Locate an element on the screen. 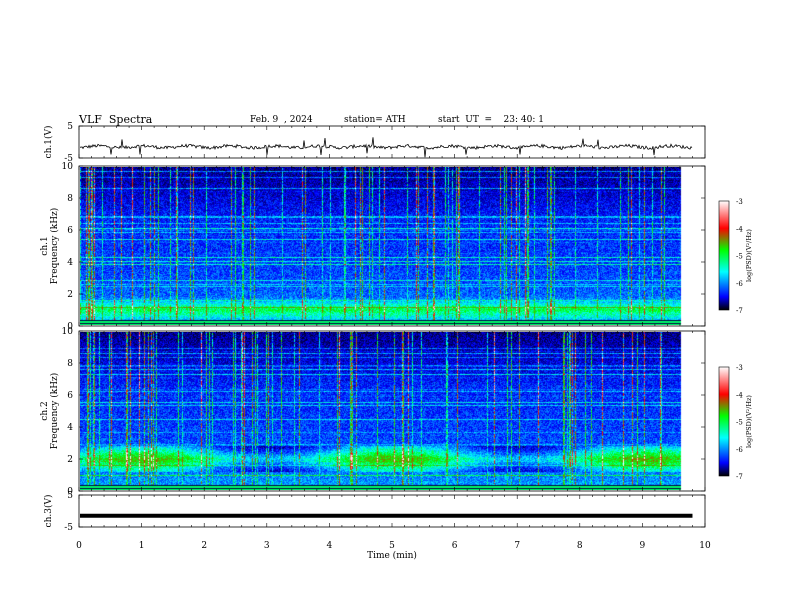 This screenshot has height=612, width=792. y-axis-label: ch.3(V) is located at coordinates (48, 511).